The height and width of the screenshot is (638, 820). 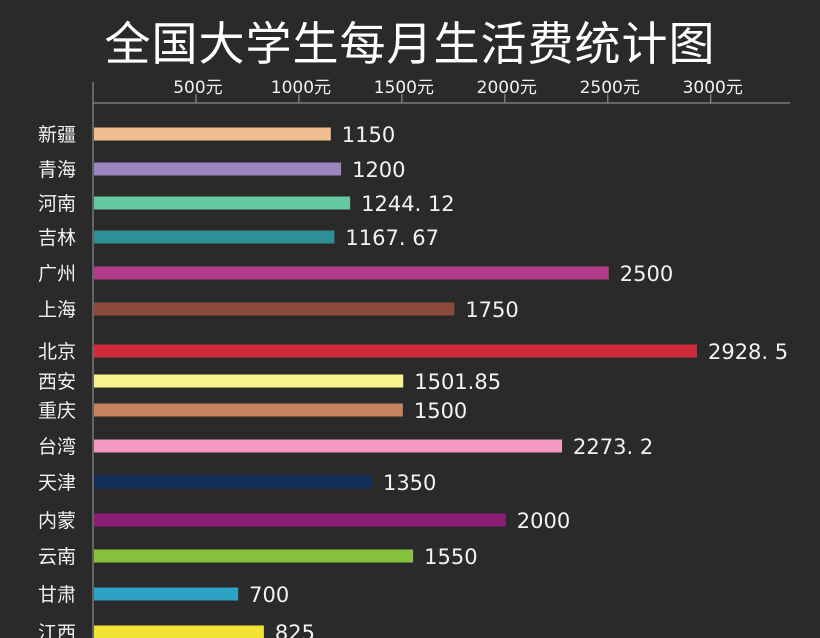 What do you see at coordinates (57, 382) in the screenshot?
I see `category-label: 西安` at bounding box center [57, 382].